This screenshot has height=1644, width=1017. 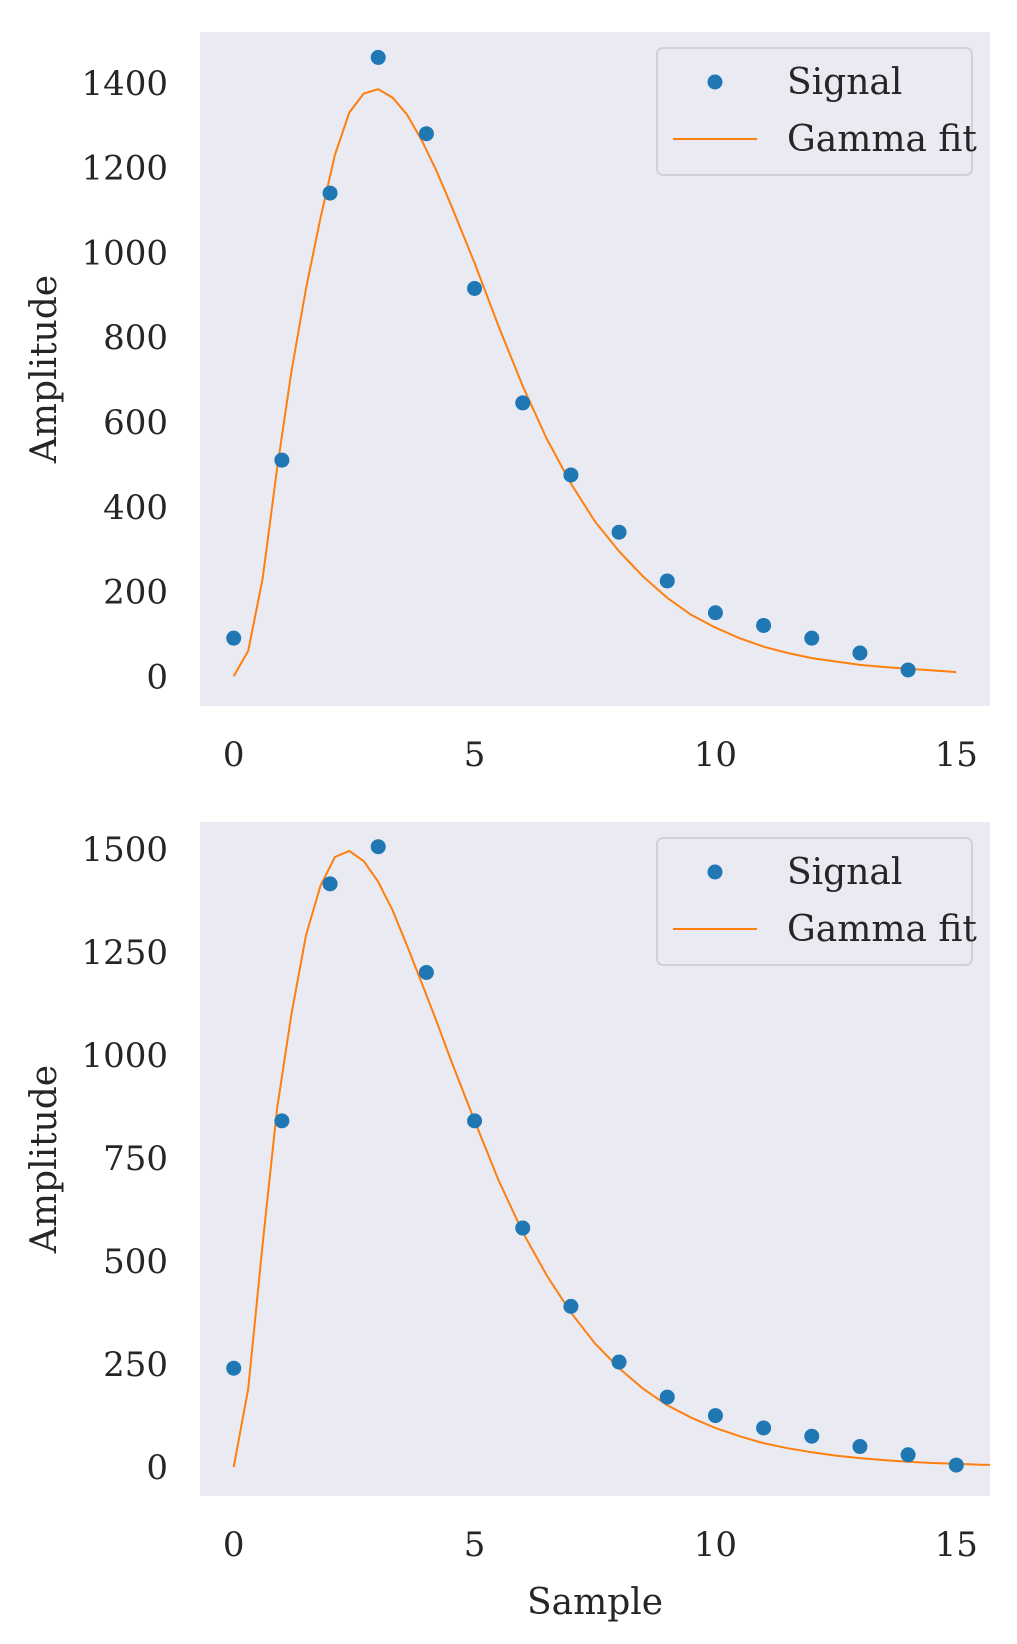 What do you see at coordinates (595, 1602) in the screenshot?
I see `x-axis-label: Sample` at bounding box center [595, 1602].